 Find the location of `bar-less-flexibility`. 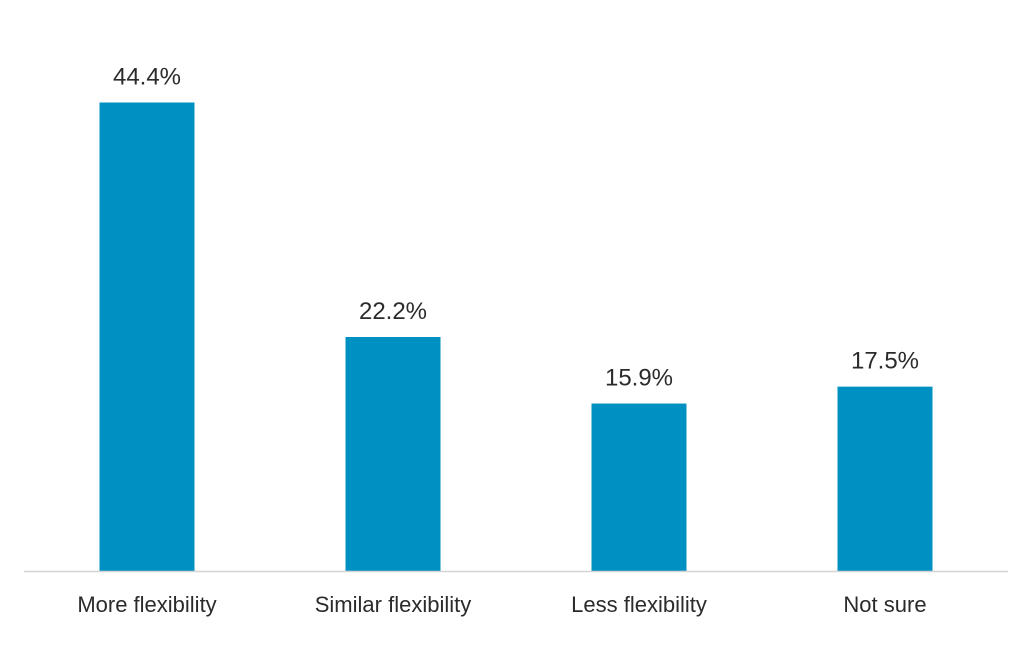

bar-less-flexibility is located at coordinates (639, 487).